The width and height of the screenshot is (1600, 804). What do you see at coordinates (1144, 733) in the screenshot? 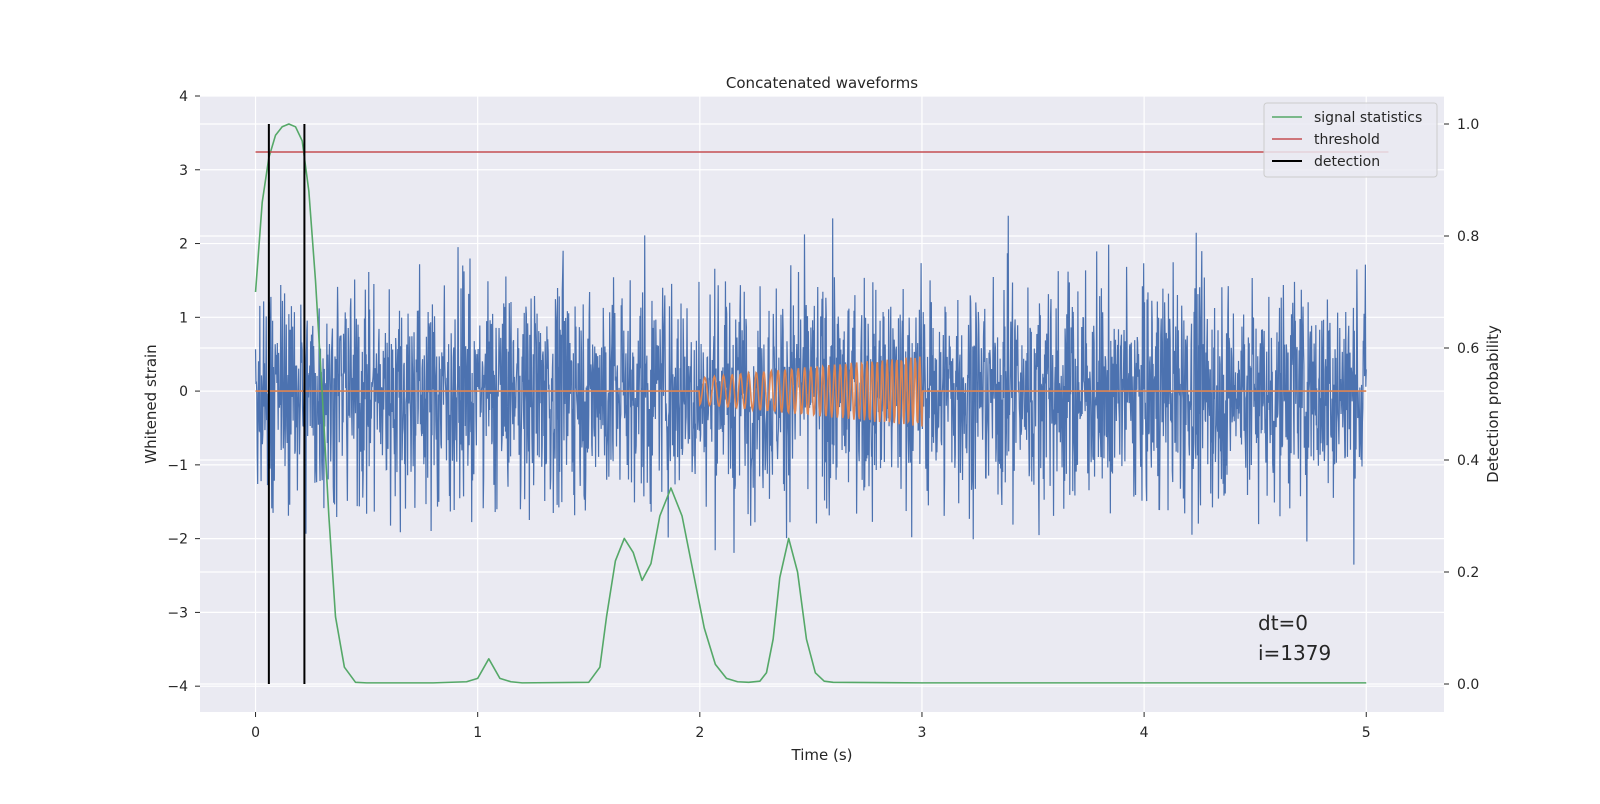
I see `x-tick-label: 4` at bounding box center [1144, 733].